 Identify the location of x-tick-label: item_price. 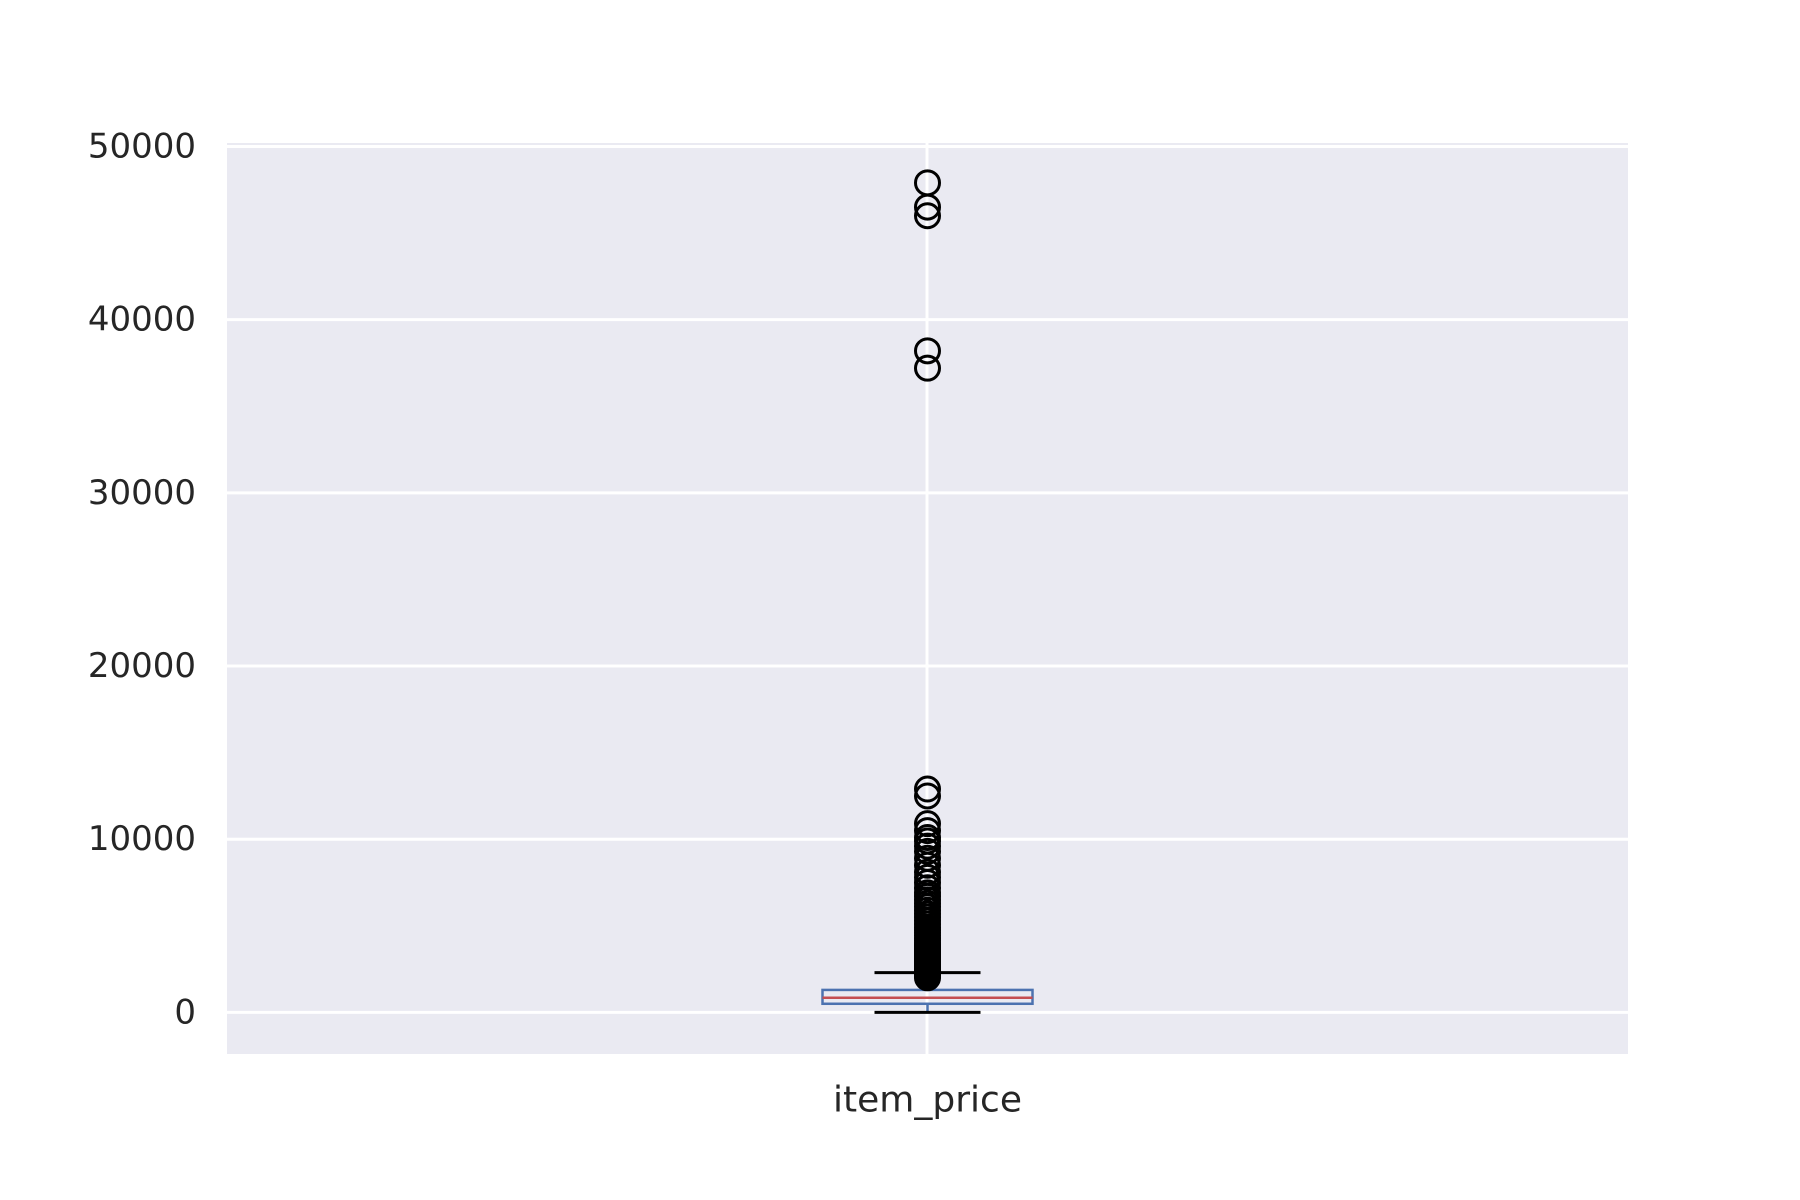
(927, 1100).